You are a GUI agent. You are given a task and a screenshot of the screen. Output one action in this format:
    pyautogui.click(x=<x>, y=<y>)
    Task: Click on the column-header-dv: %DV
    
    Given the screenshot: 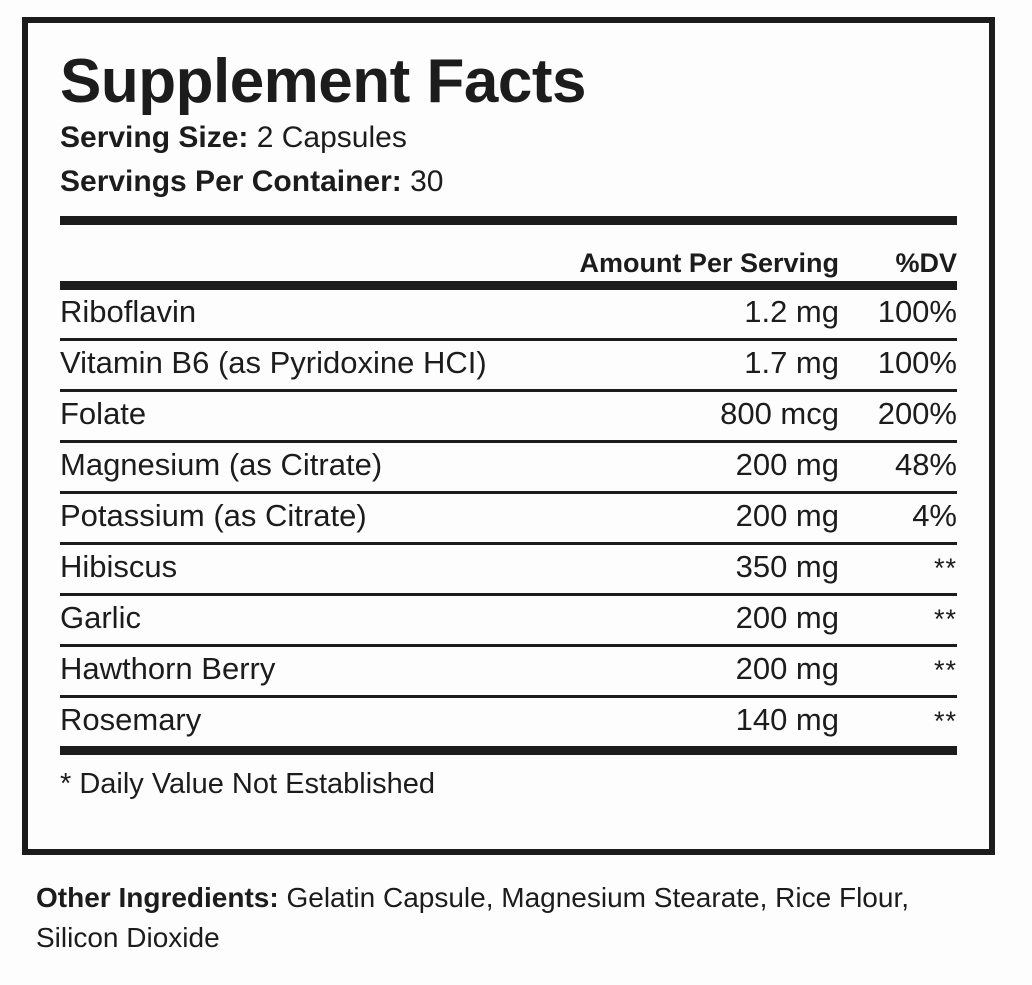 What is the action you would take?
    pyautogui.click(x=926, y=262)
    